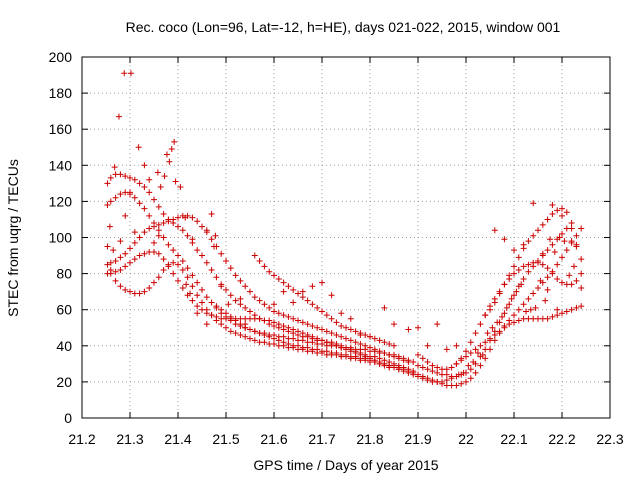 The height and width of the screenshot is (480, 640). I want to click on x-tick-label: 22, so click(466, 439).